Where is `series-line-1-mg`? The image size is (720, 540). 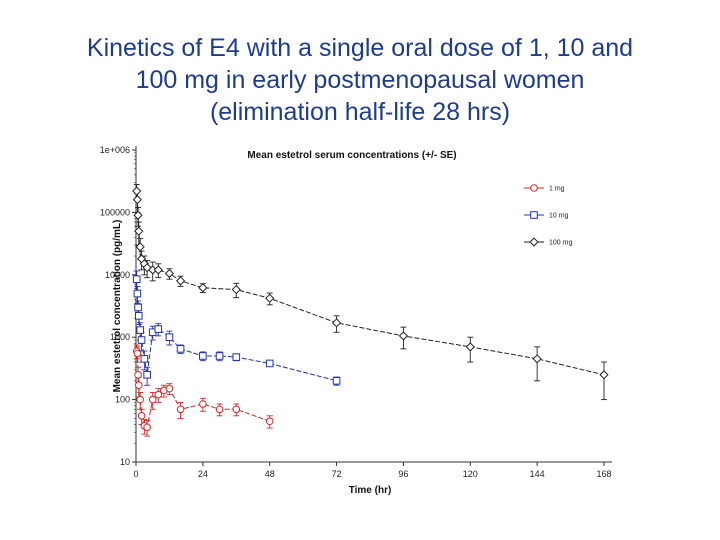
series-line-1-mg is located at coordinates (203, 389).